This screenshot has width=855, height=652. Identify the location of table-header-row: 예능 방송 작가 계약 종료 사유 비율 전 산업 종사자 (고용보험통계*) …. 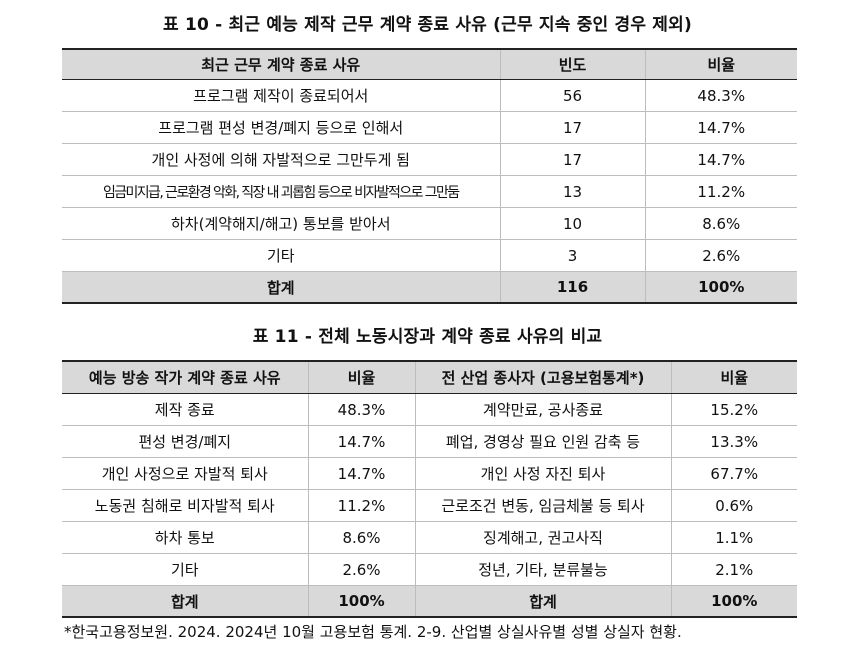
(429, 377).